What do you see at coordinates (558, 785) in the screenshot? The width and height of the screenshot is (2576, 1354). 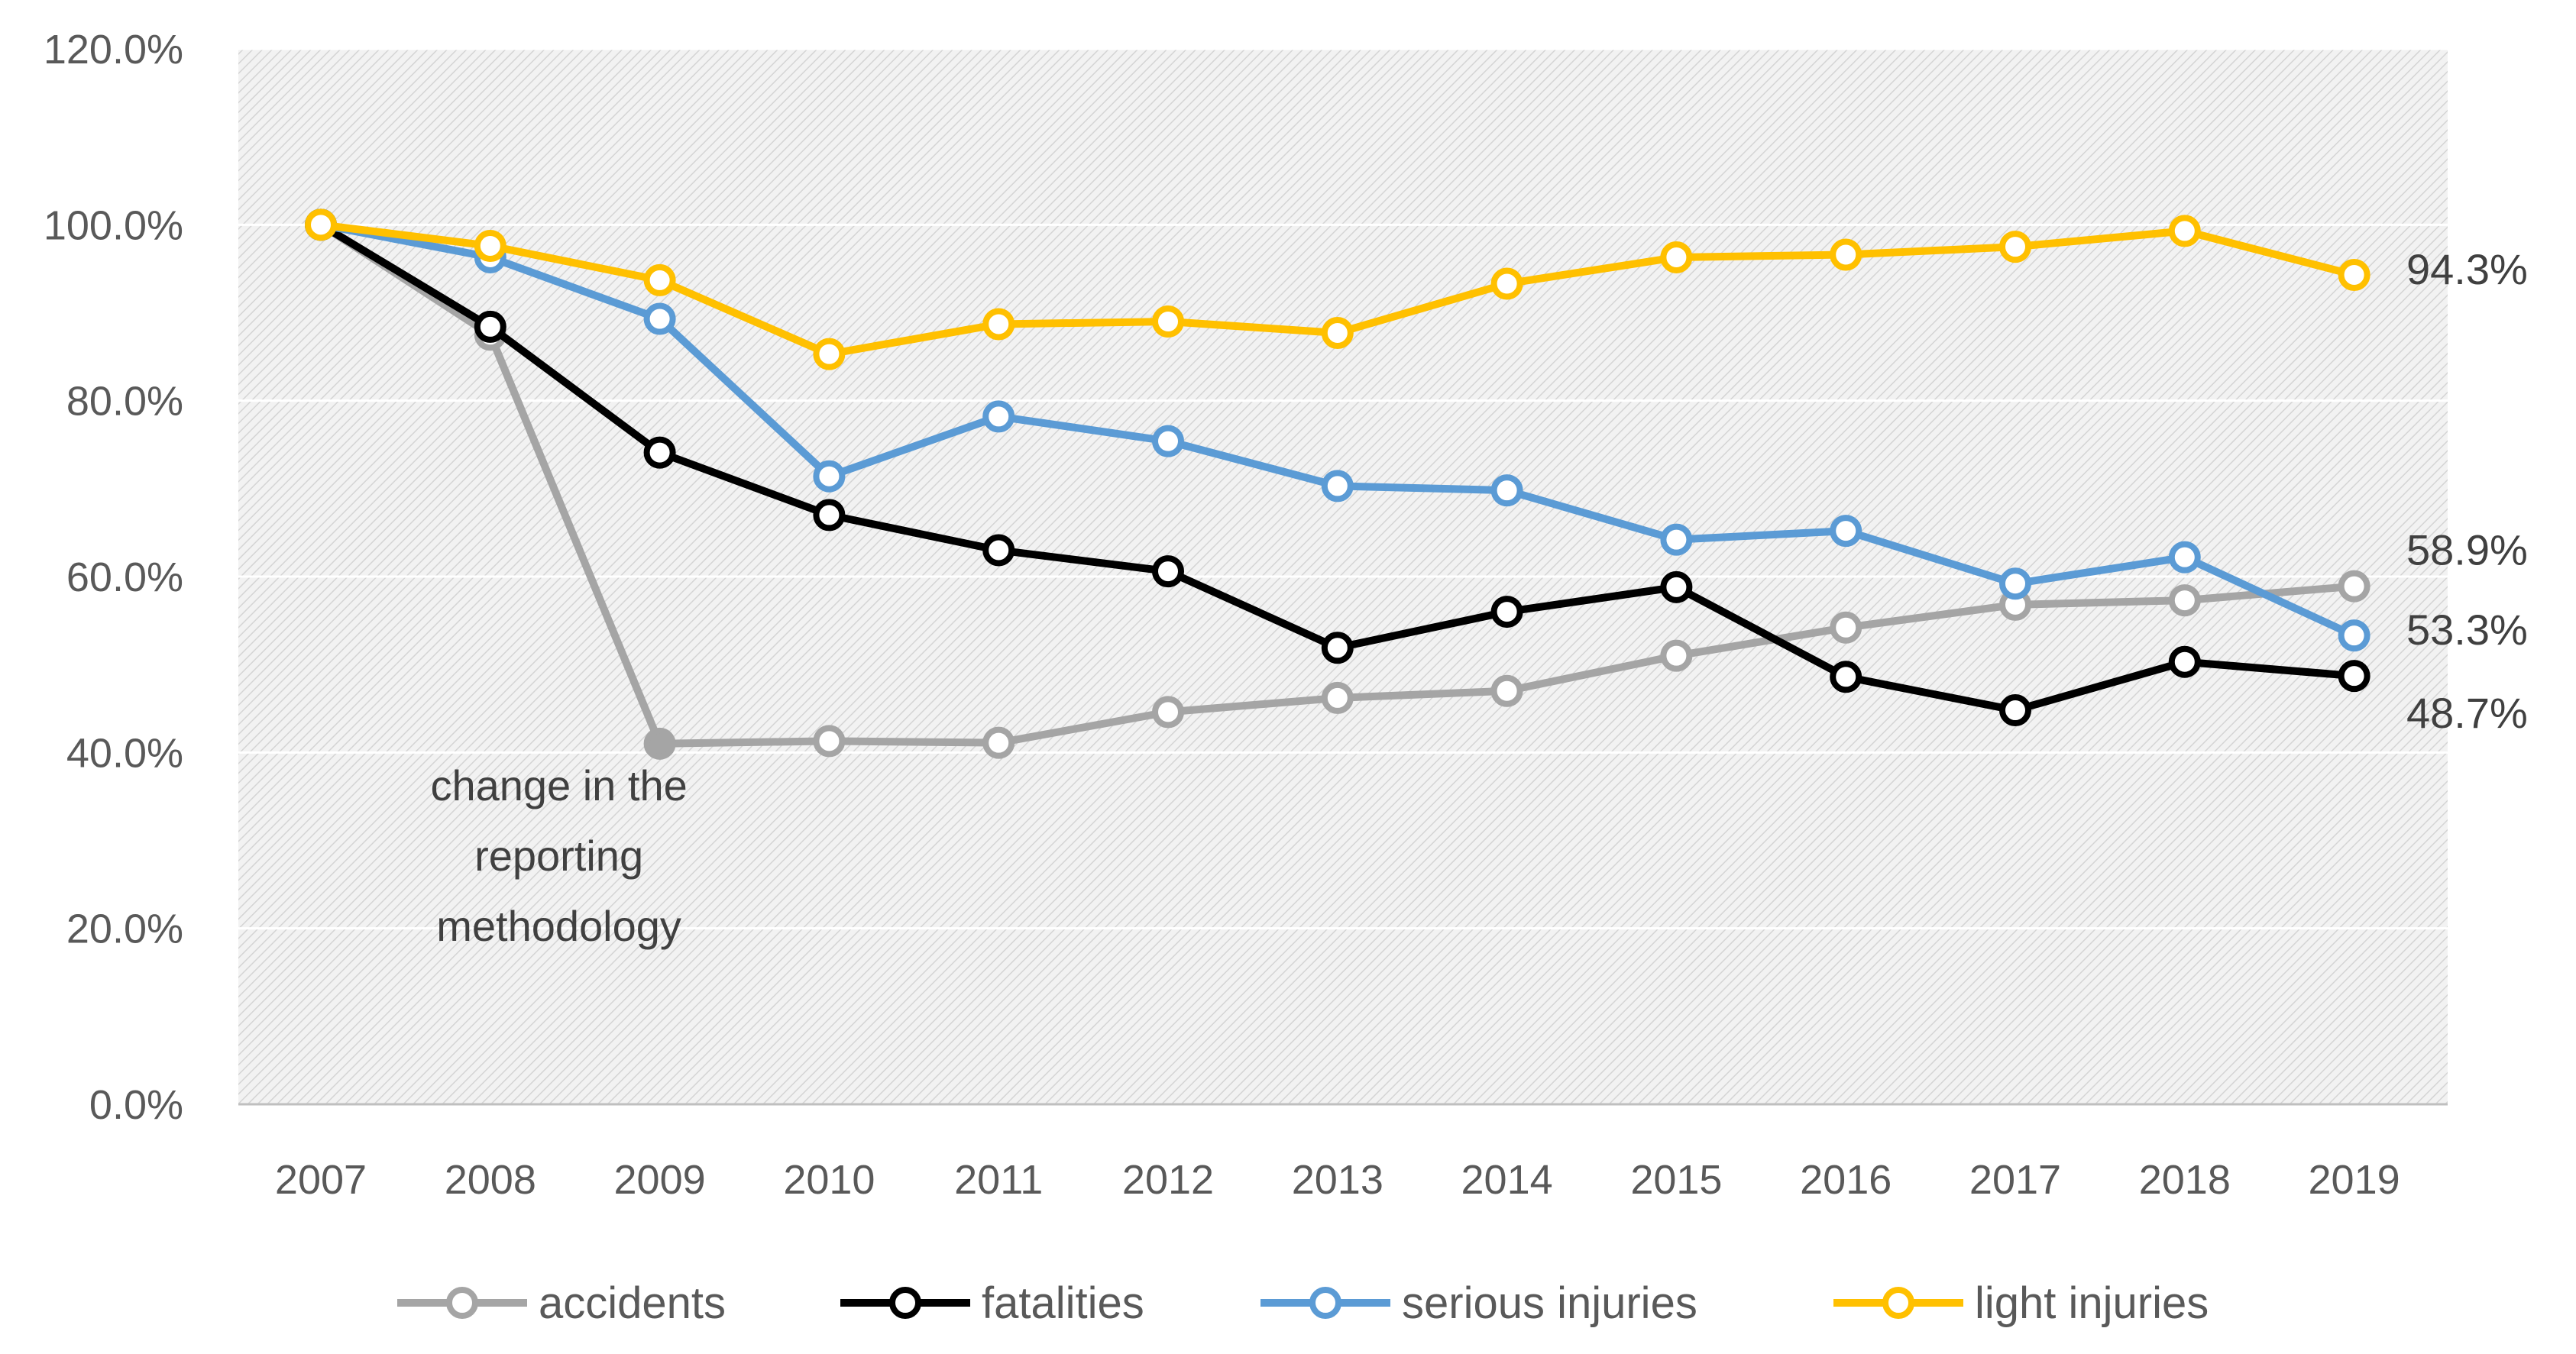 I see `annotation-line: change in the` at bounding box center [558, 785].